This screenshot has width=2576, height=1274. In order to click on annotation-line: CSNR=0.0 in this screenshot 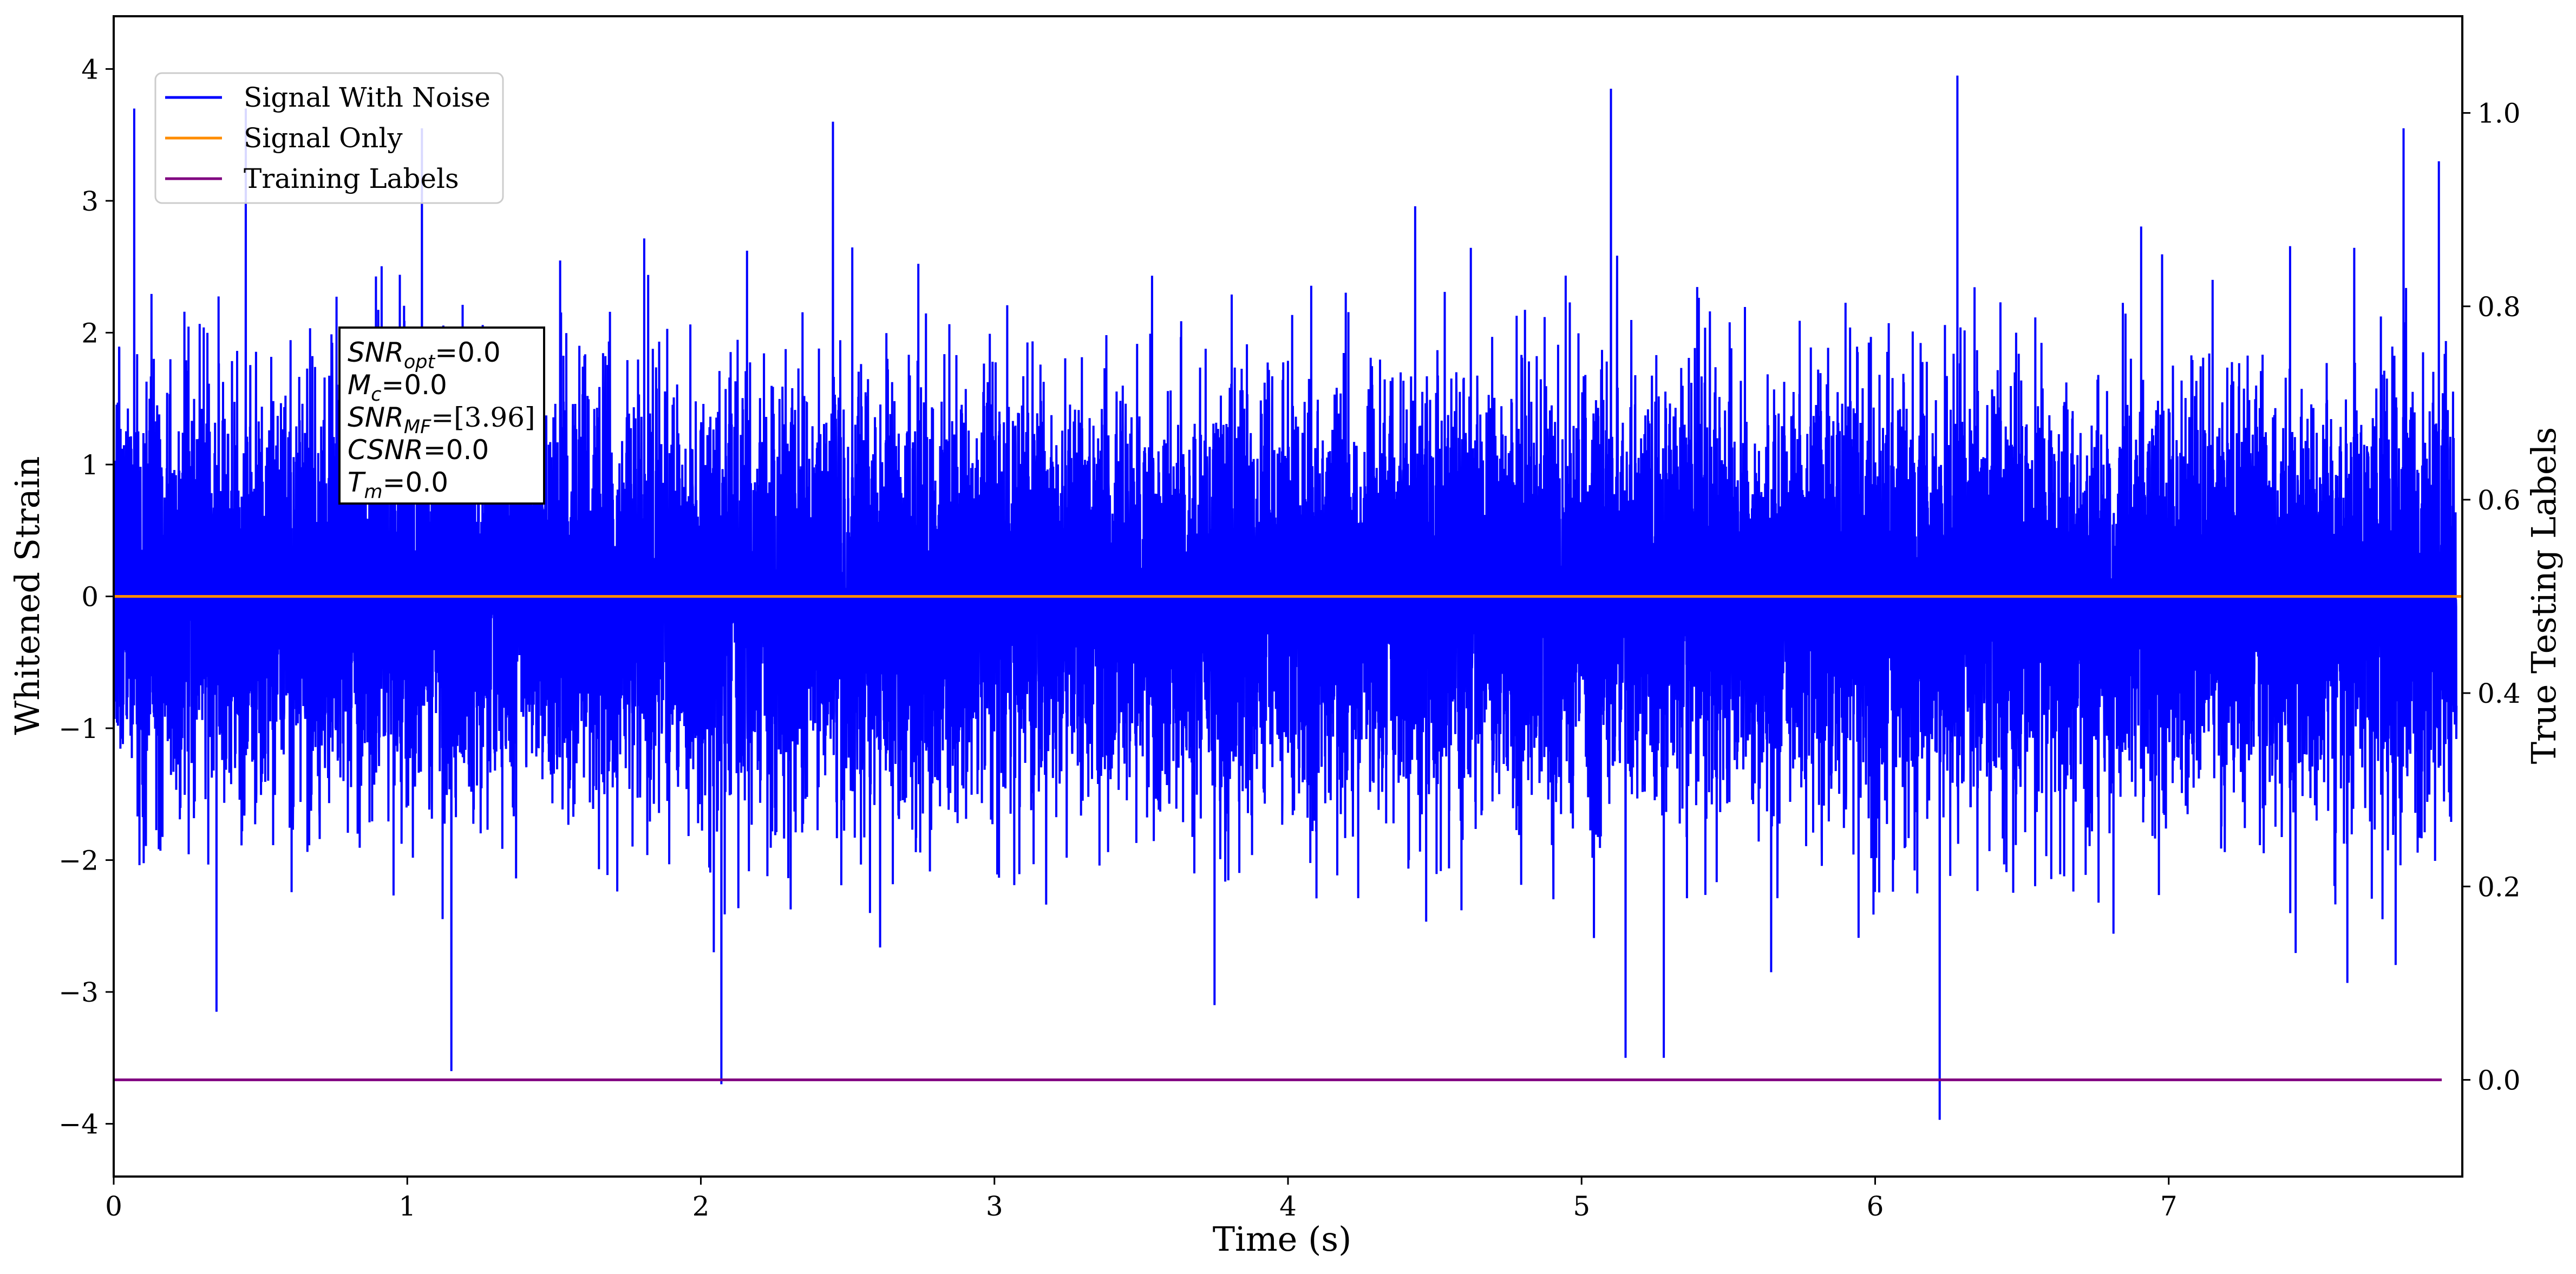, I will do `click(418, 450)`.